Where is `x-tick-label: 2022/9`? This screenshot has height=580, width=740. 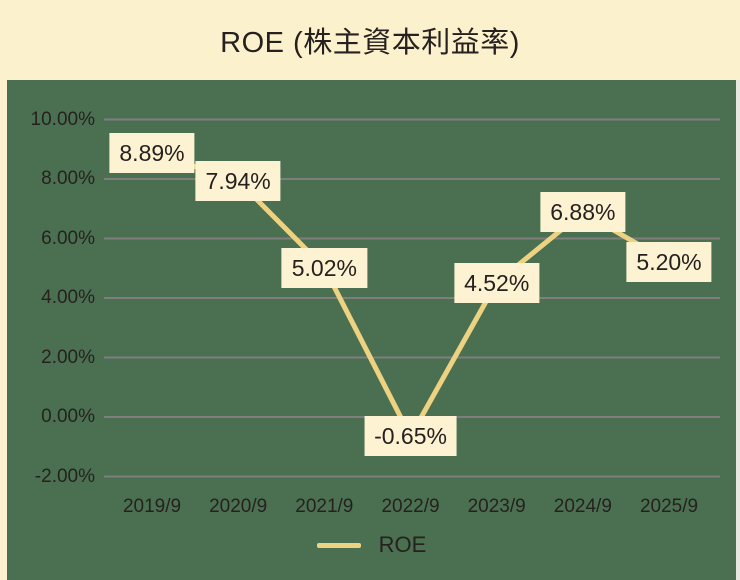
x-tick-label: 2022/9 is located at coordinates (410, 506).